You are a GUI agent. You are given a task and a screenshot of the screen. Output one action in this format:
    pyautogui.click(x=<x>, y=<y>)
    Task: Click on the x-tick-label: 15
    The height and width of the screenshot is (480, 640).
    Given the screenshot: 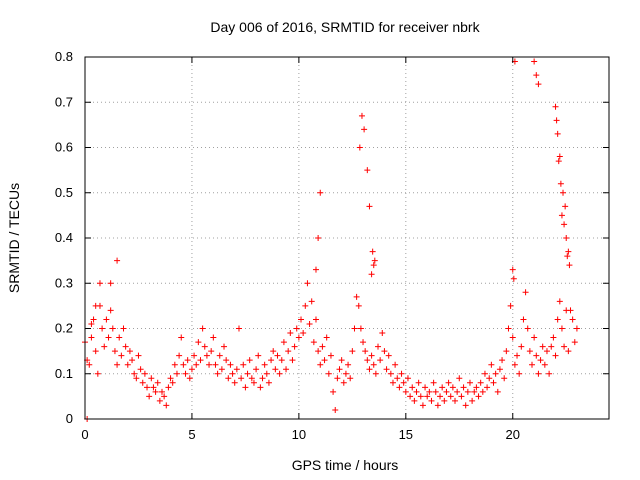 What is the action you would take?
    pyautogui.click(x=406, y=434)
    